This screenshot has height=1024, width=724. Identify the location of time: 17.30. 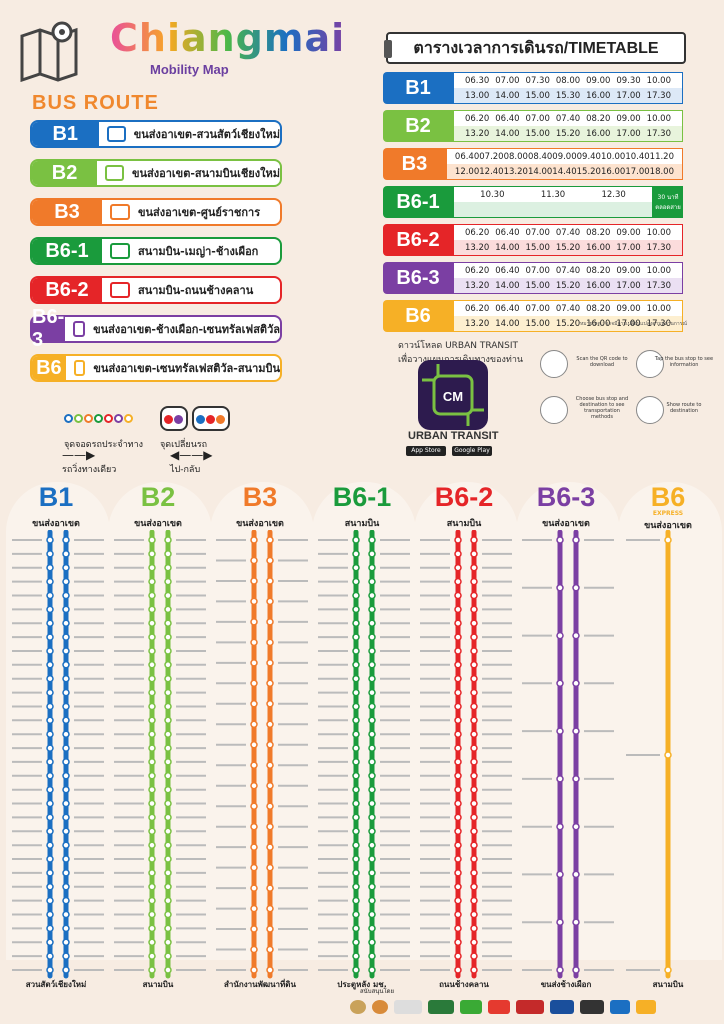
(658, 95).